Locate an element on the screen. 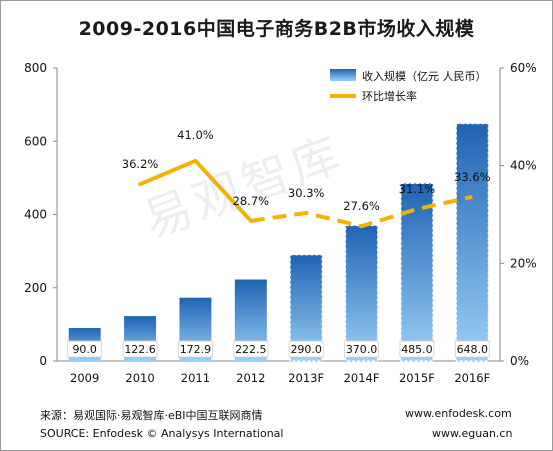 The height and width of the screenshot is (451, 553). y-tick-label-left: 400 is located at coordinates (35, 215).